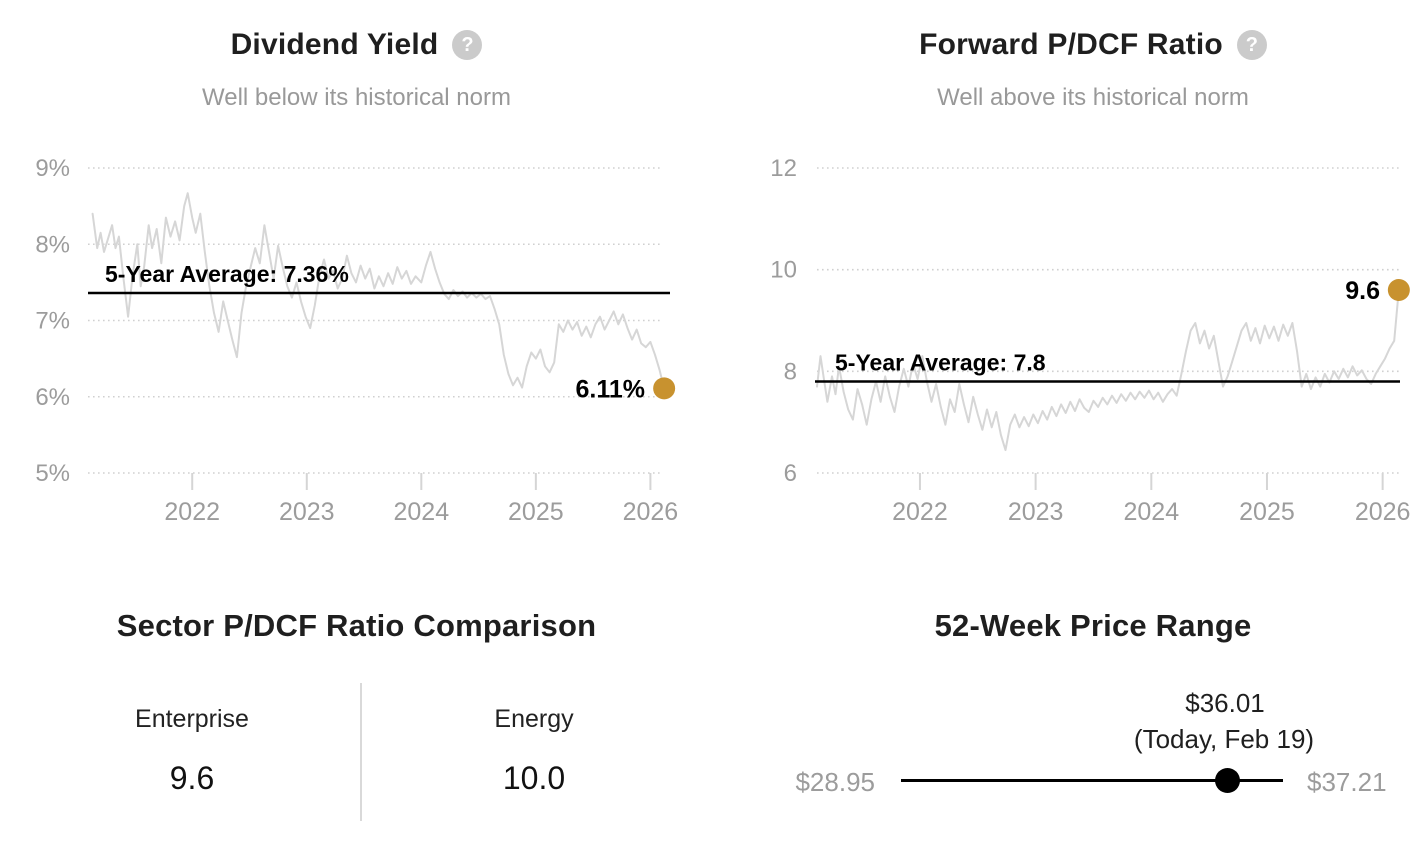 The width and height of the screenshot is (1426, 842). What do you see at coordinates (1225, 703) in the screenshot?
I see `price-current-label: $36.01` at bounding box center [1225, 703].